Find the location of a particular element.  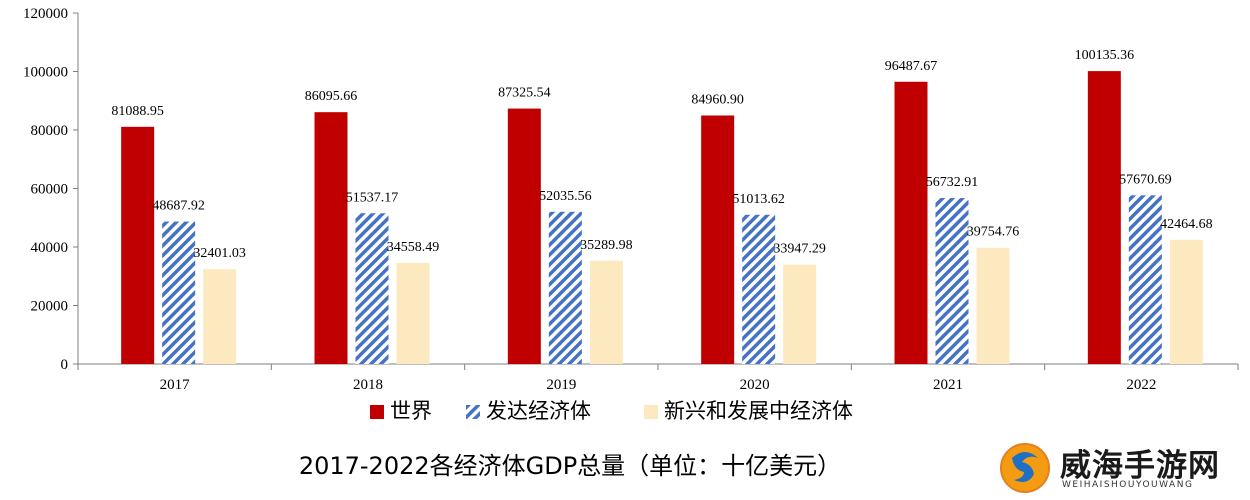

data-label: 81088.95 is located at coordinates (137, 111).